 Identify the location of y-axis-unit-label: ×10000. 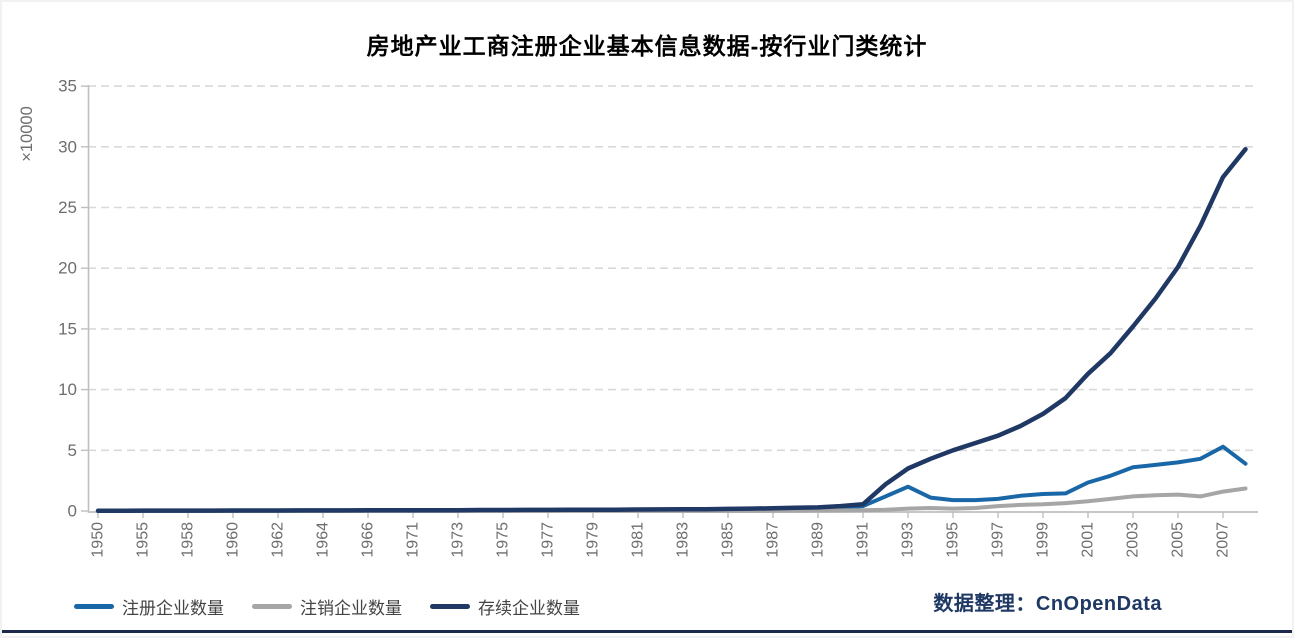
(27, 134).